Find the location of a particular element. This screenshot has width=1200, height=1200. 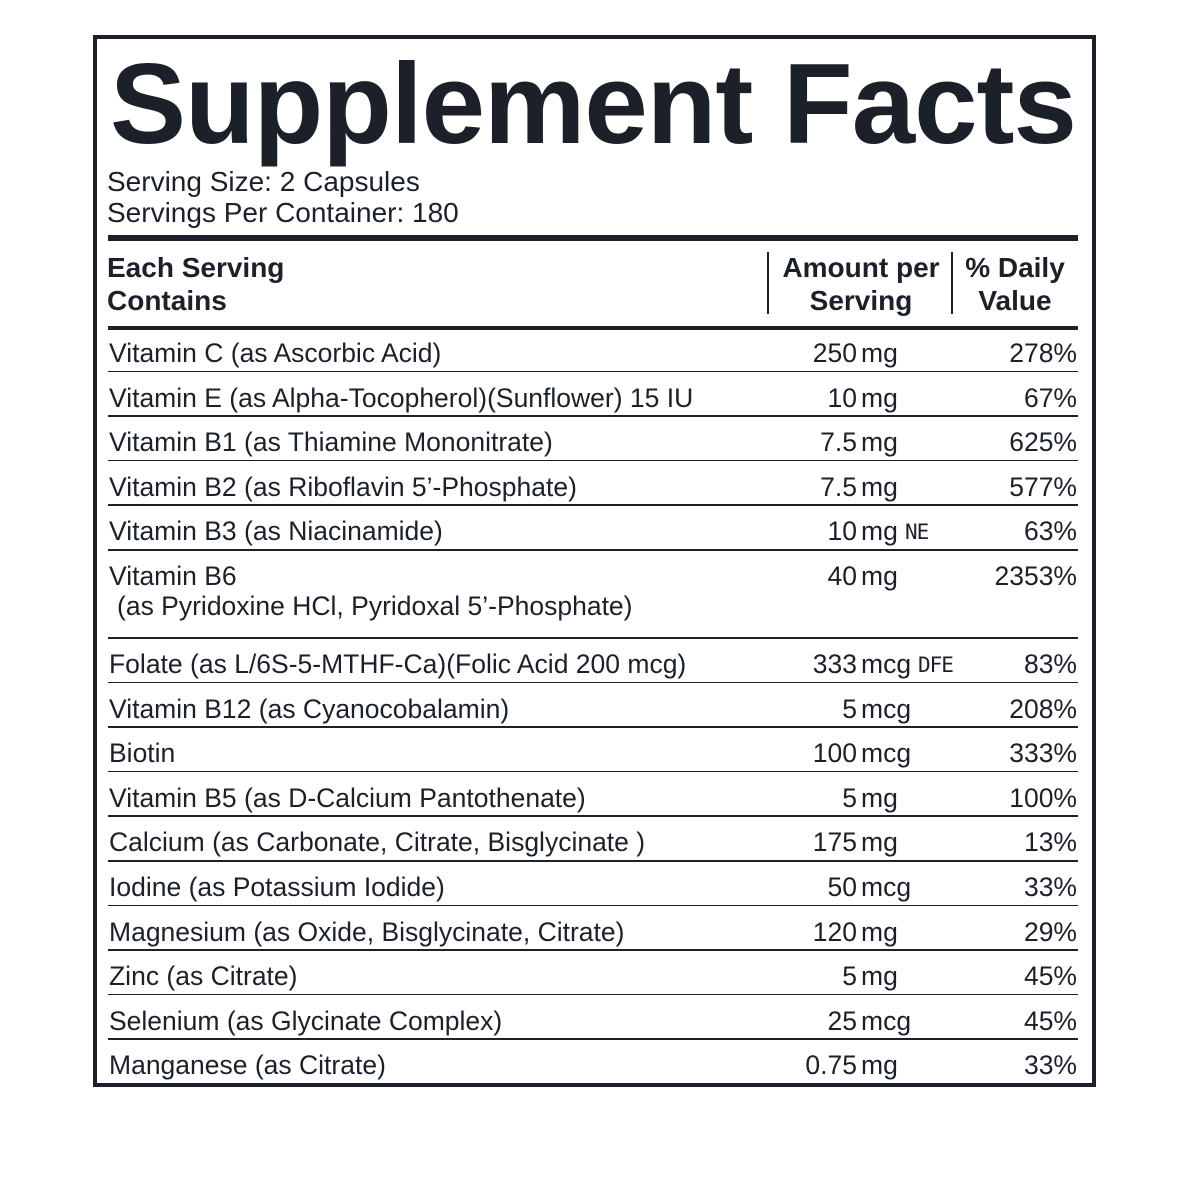

nutrient-name: Vitamin B12 (as Cyanocobalamin) is located at coordinates (309, 708).